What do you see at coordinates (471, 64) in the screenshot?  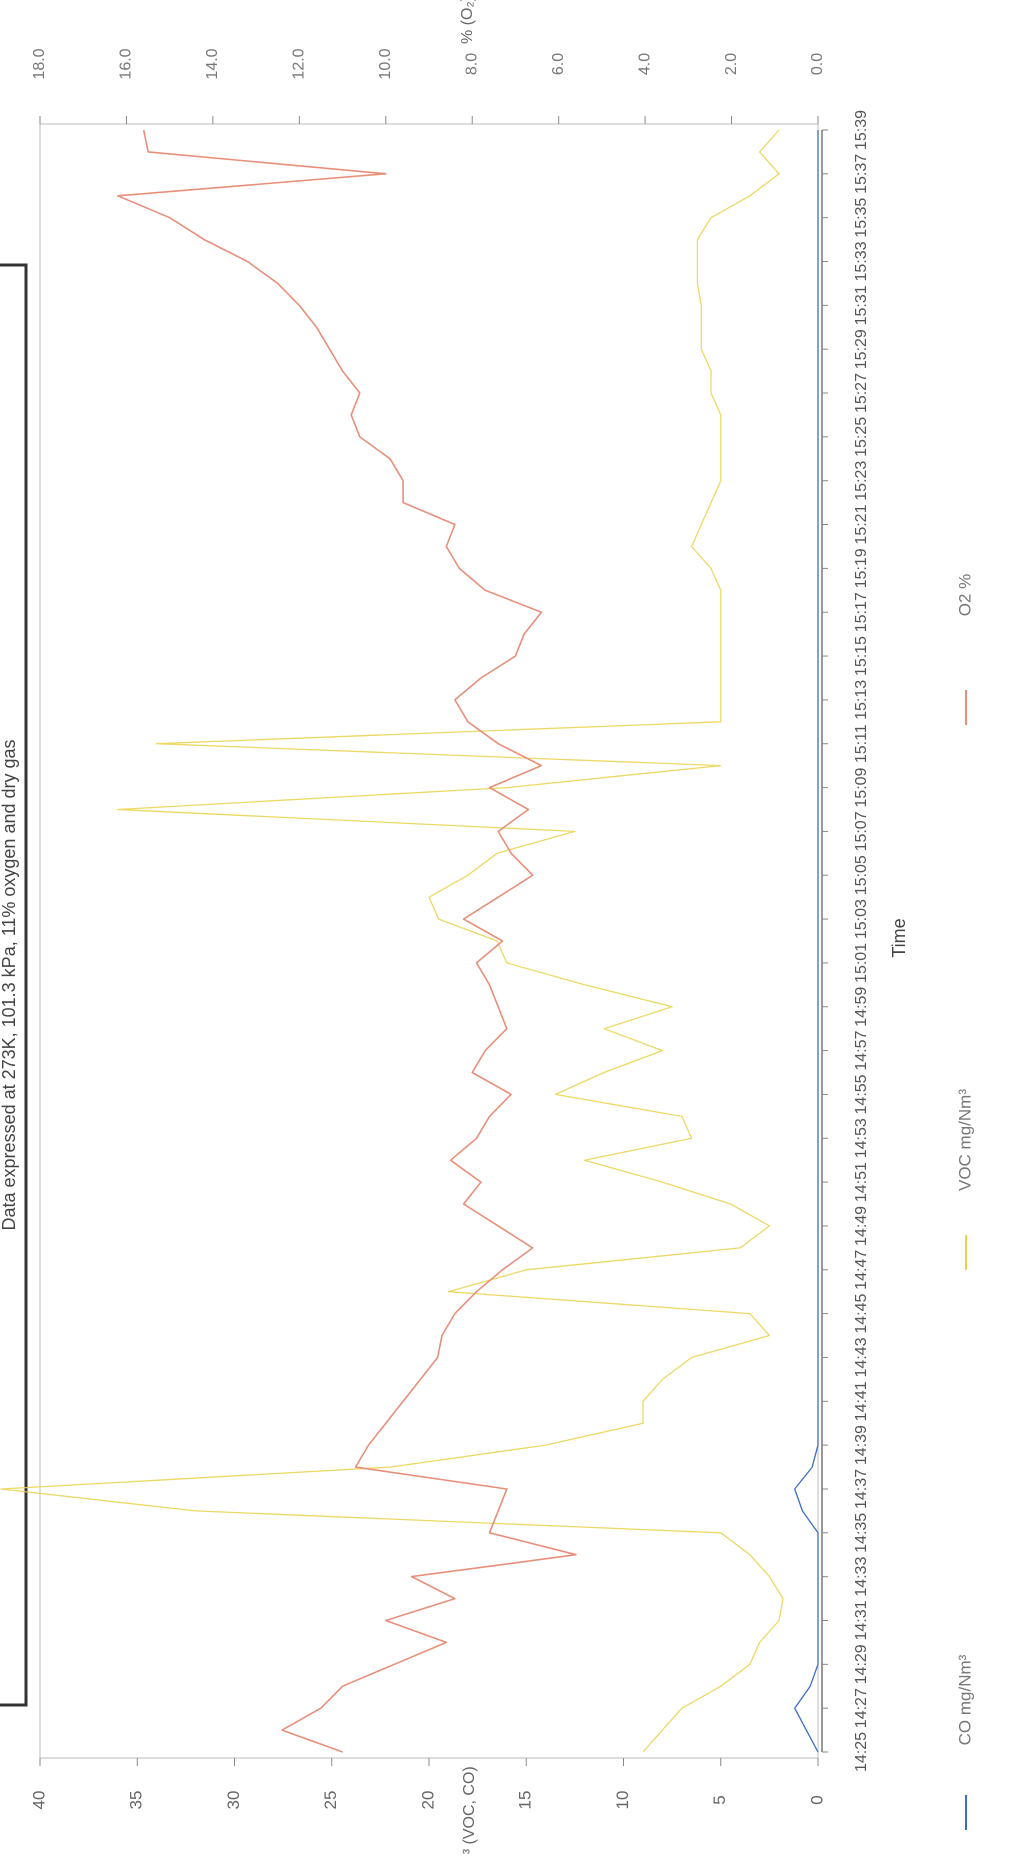 I see `right-axis-tick-label: 8.0` at bounding box center [471, 64].